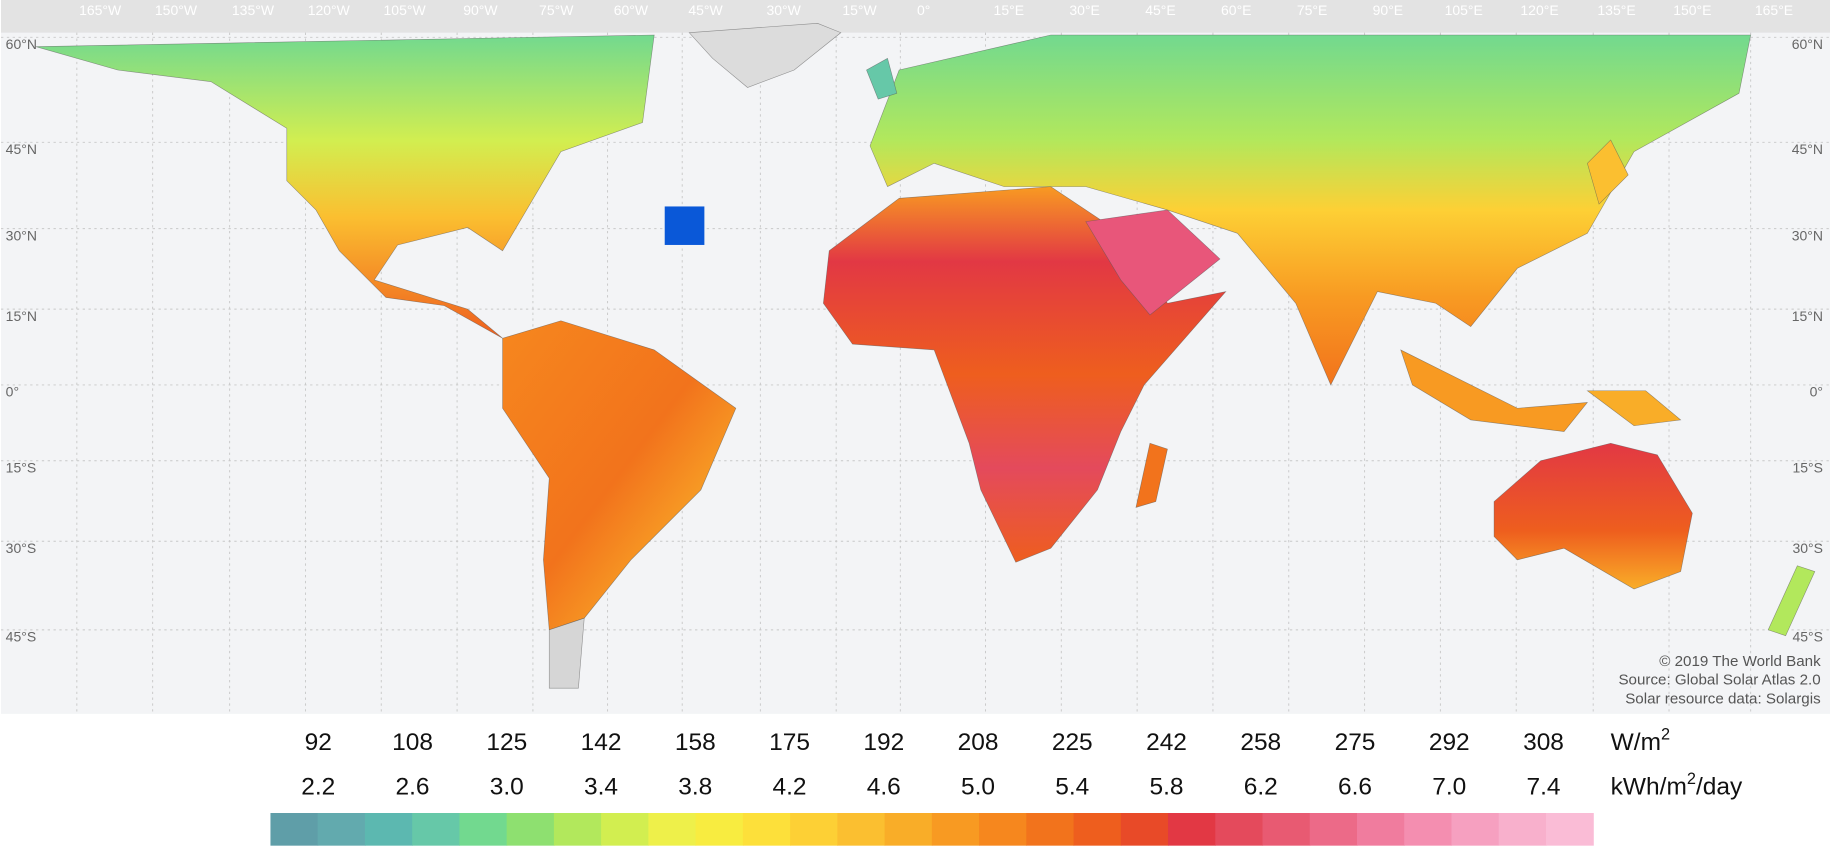 The width and height of the screenshot is (1831, 848). Describe the element at coordinates (1774, 10) in the screenshot. I see `longitude-label: 165°E` at that location.